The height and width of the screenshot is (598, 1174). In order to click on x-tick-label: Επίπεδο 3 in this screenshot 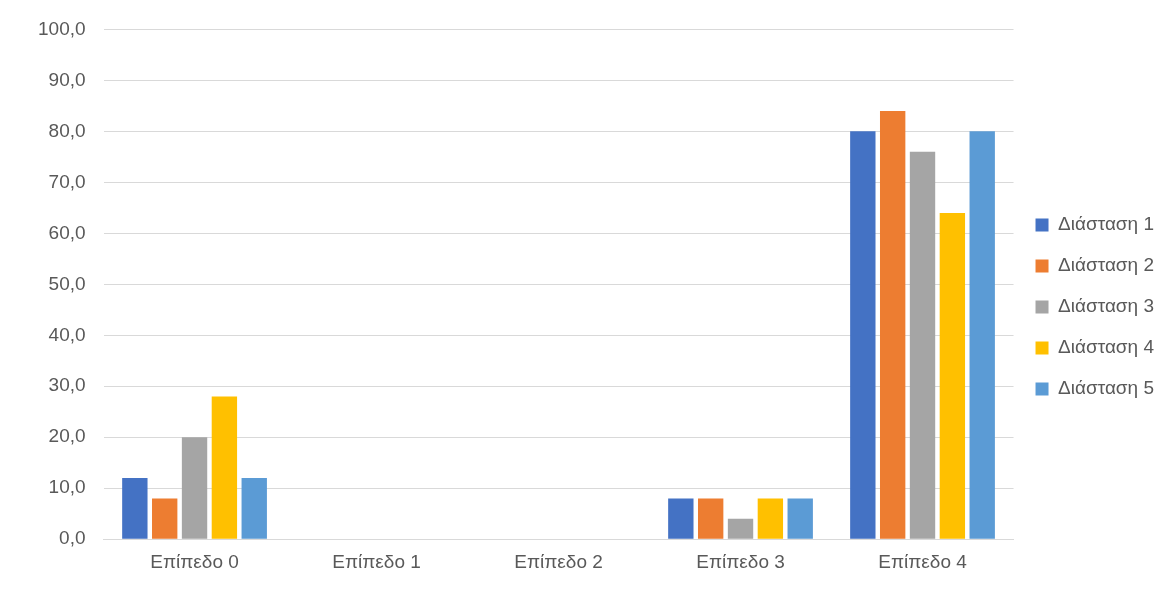, I will do `click(740, 561)`.